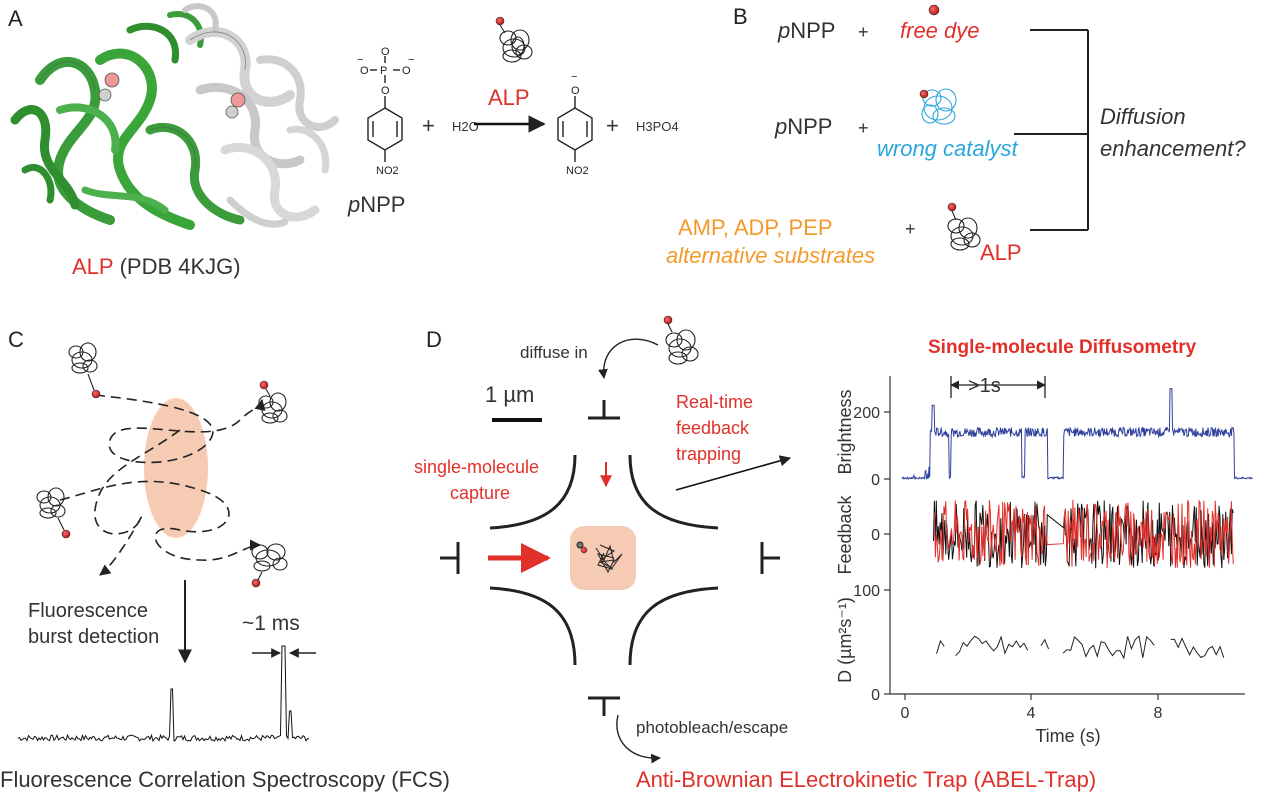  What do you see at coordinates (271, 623) in the screenshot?
I see `burst-width-label: ~1 ms` at bounding box center [271, 623].